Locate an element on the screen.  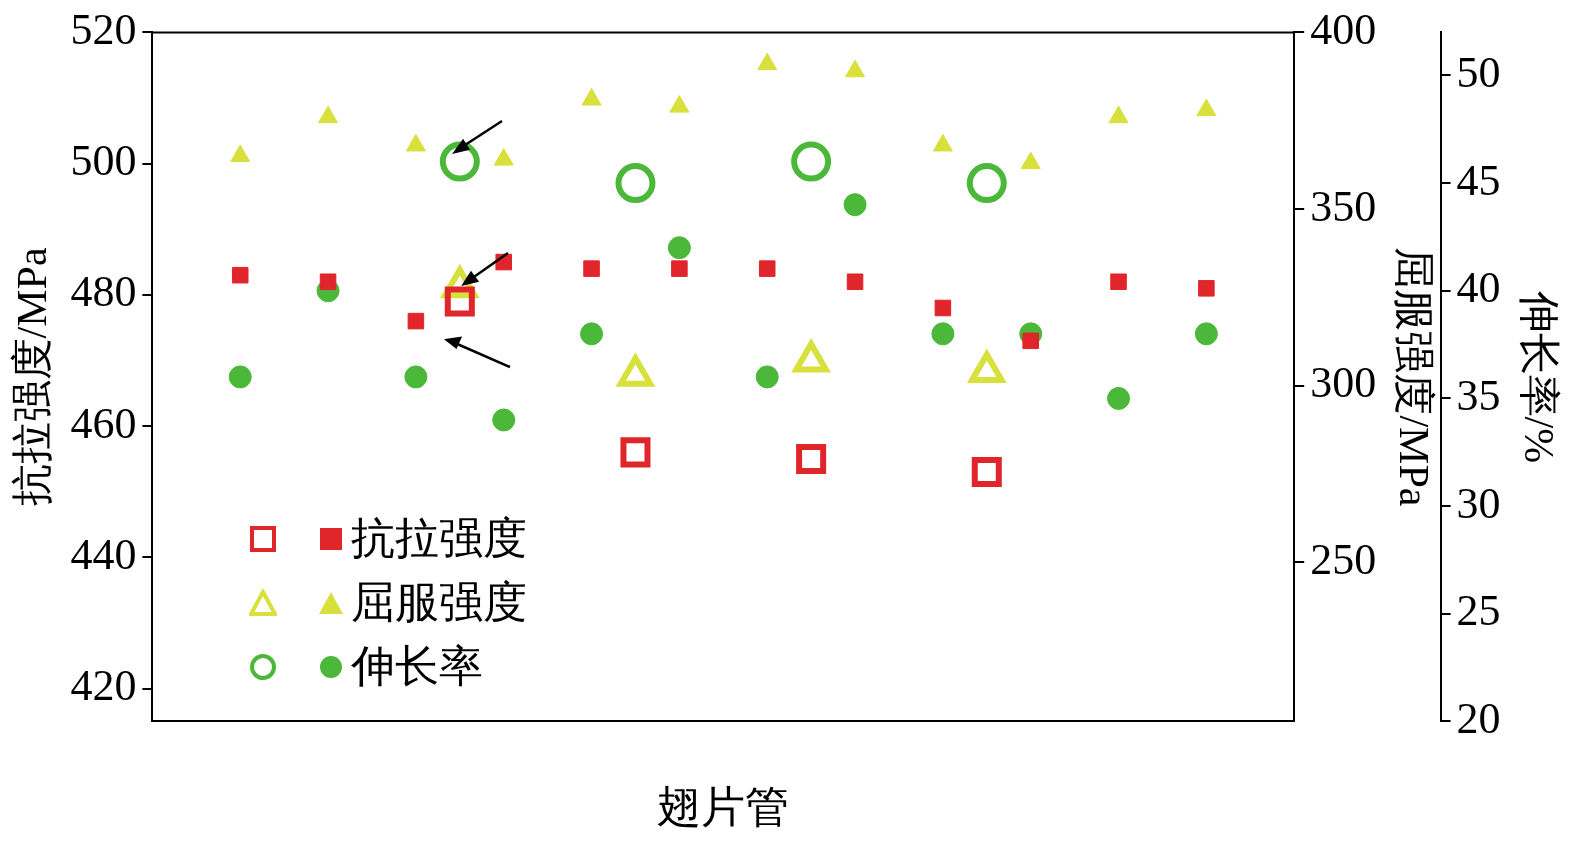
y-tick-label: 420 is located at coordinates (103, 686).